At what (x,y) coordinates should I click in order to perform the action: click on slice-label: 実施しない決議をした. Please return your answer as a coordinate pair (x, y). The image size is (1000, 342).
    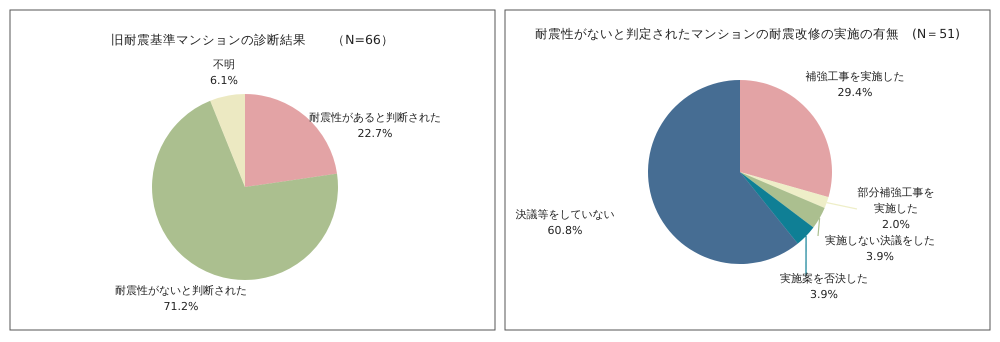
    Looking at the image, I should click on (880, 240).